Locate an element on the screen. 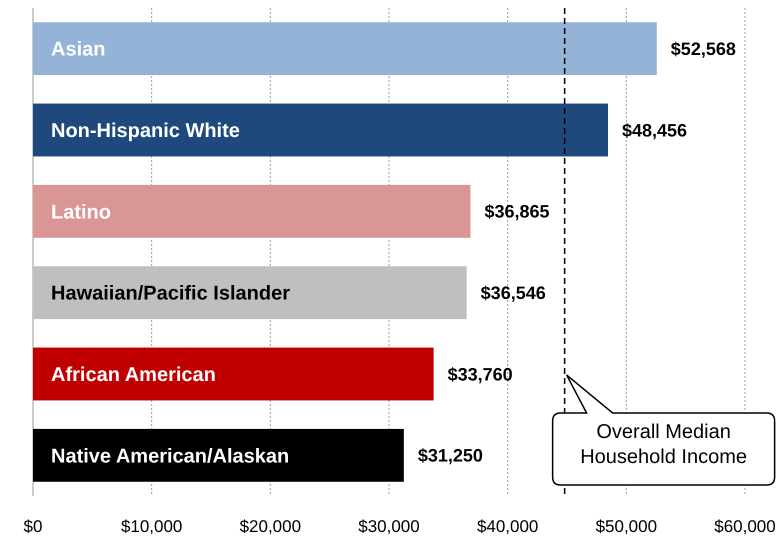  data-label: $33,760 is located at coordinates (480, 374).